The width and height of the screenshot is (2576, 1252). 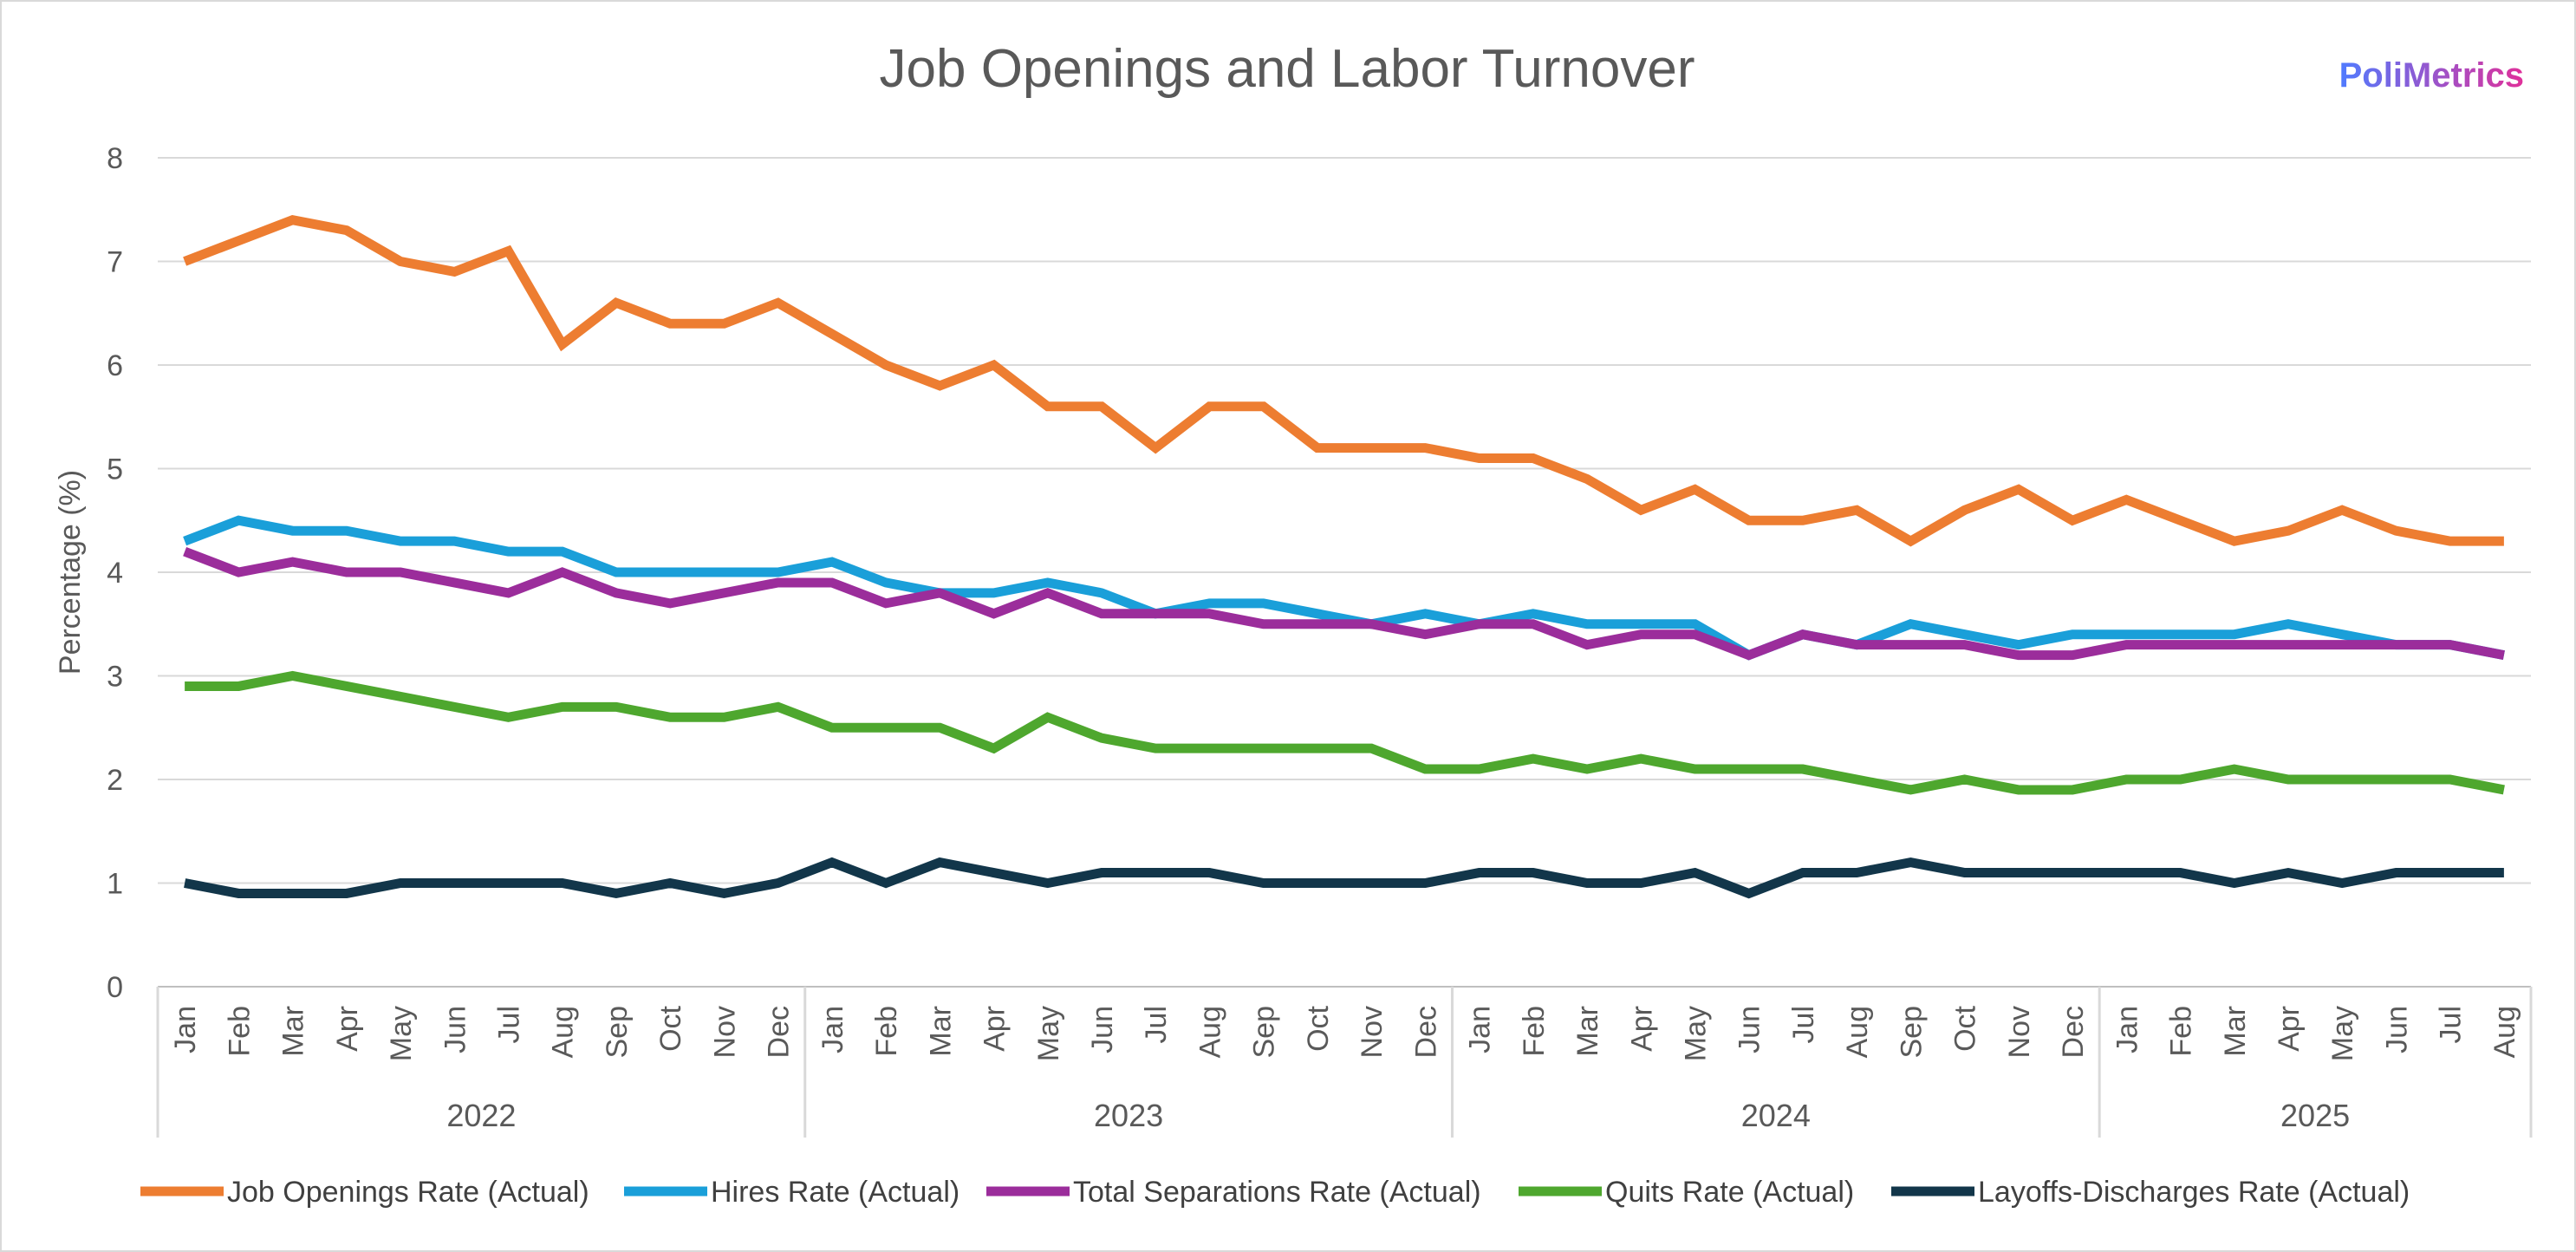 What do you see at coordinates (2431, 75) in the screenshot?
I see `brand-logo: PoliMetrics` at bounding box center [2431, 75].